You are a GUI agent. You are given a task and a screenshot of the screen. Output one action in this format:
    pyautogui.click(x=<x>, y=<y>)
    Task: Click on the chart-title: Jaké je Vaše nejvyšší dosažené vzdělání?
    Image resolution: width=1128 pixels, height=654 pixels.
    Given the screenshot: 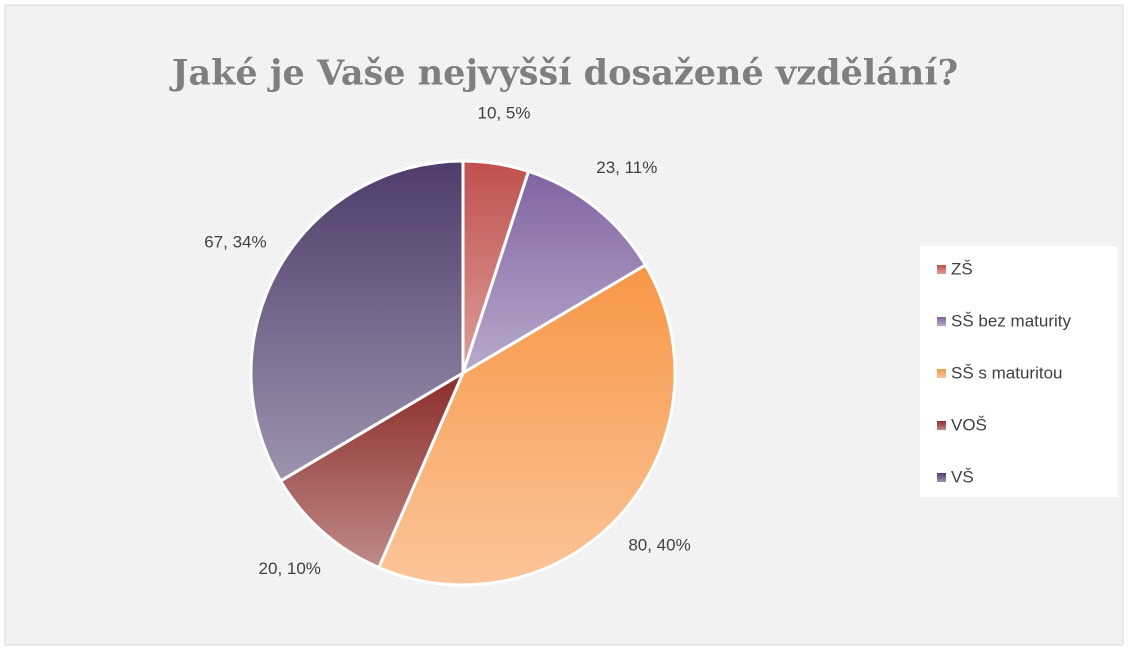 What is the action you would take?
    pyautogui.click(x=563, y=73)
    